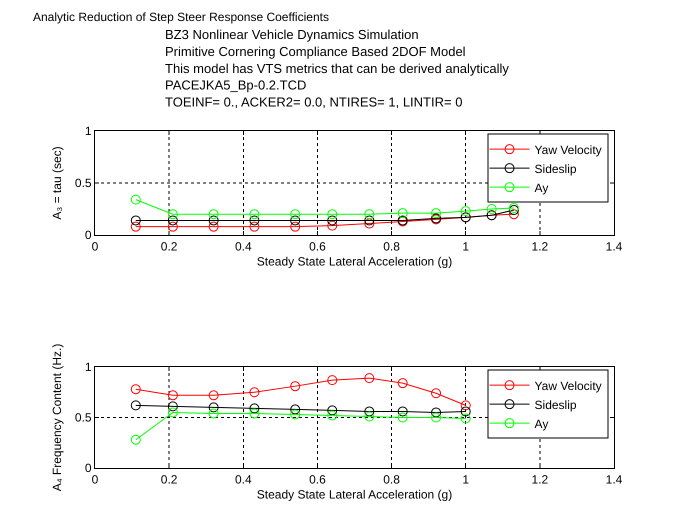 This screenshot has height=531, width=683. What do you see at coordinates (57, 183) in the screenshot?
I see `y-axis-title: A₃ = tau (sec)` at bounding box center [57, 183].